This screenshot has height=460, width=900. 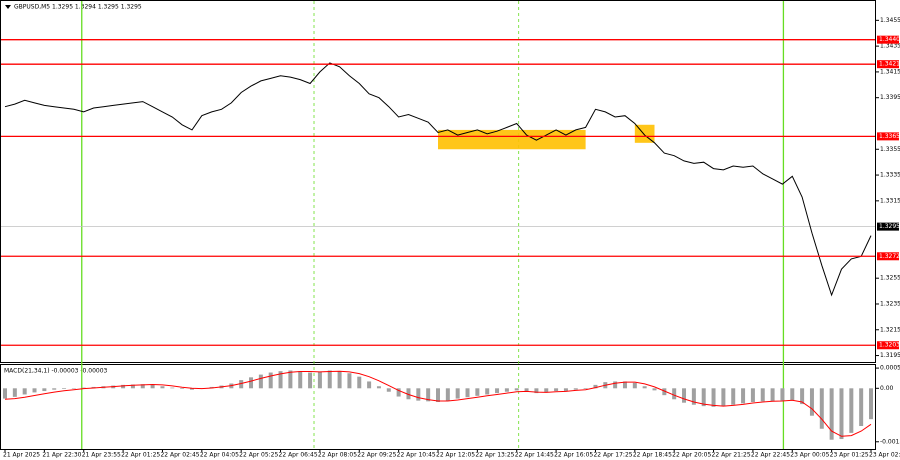 I want to click on chart-title: GBPUSD,M5 1.3295 1.3294 1.3295 1.3295, so click(x=78, y=7).